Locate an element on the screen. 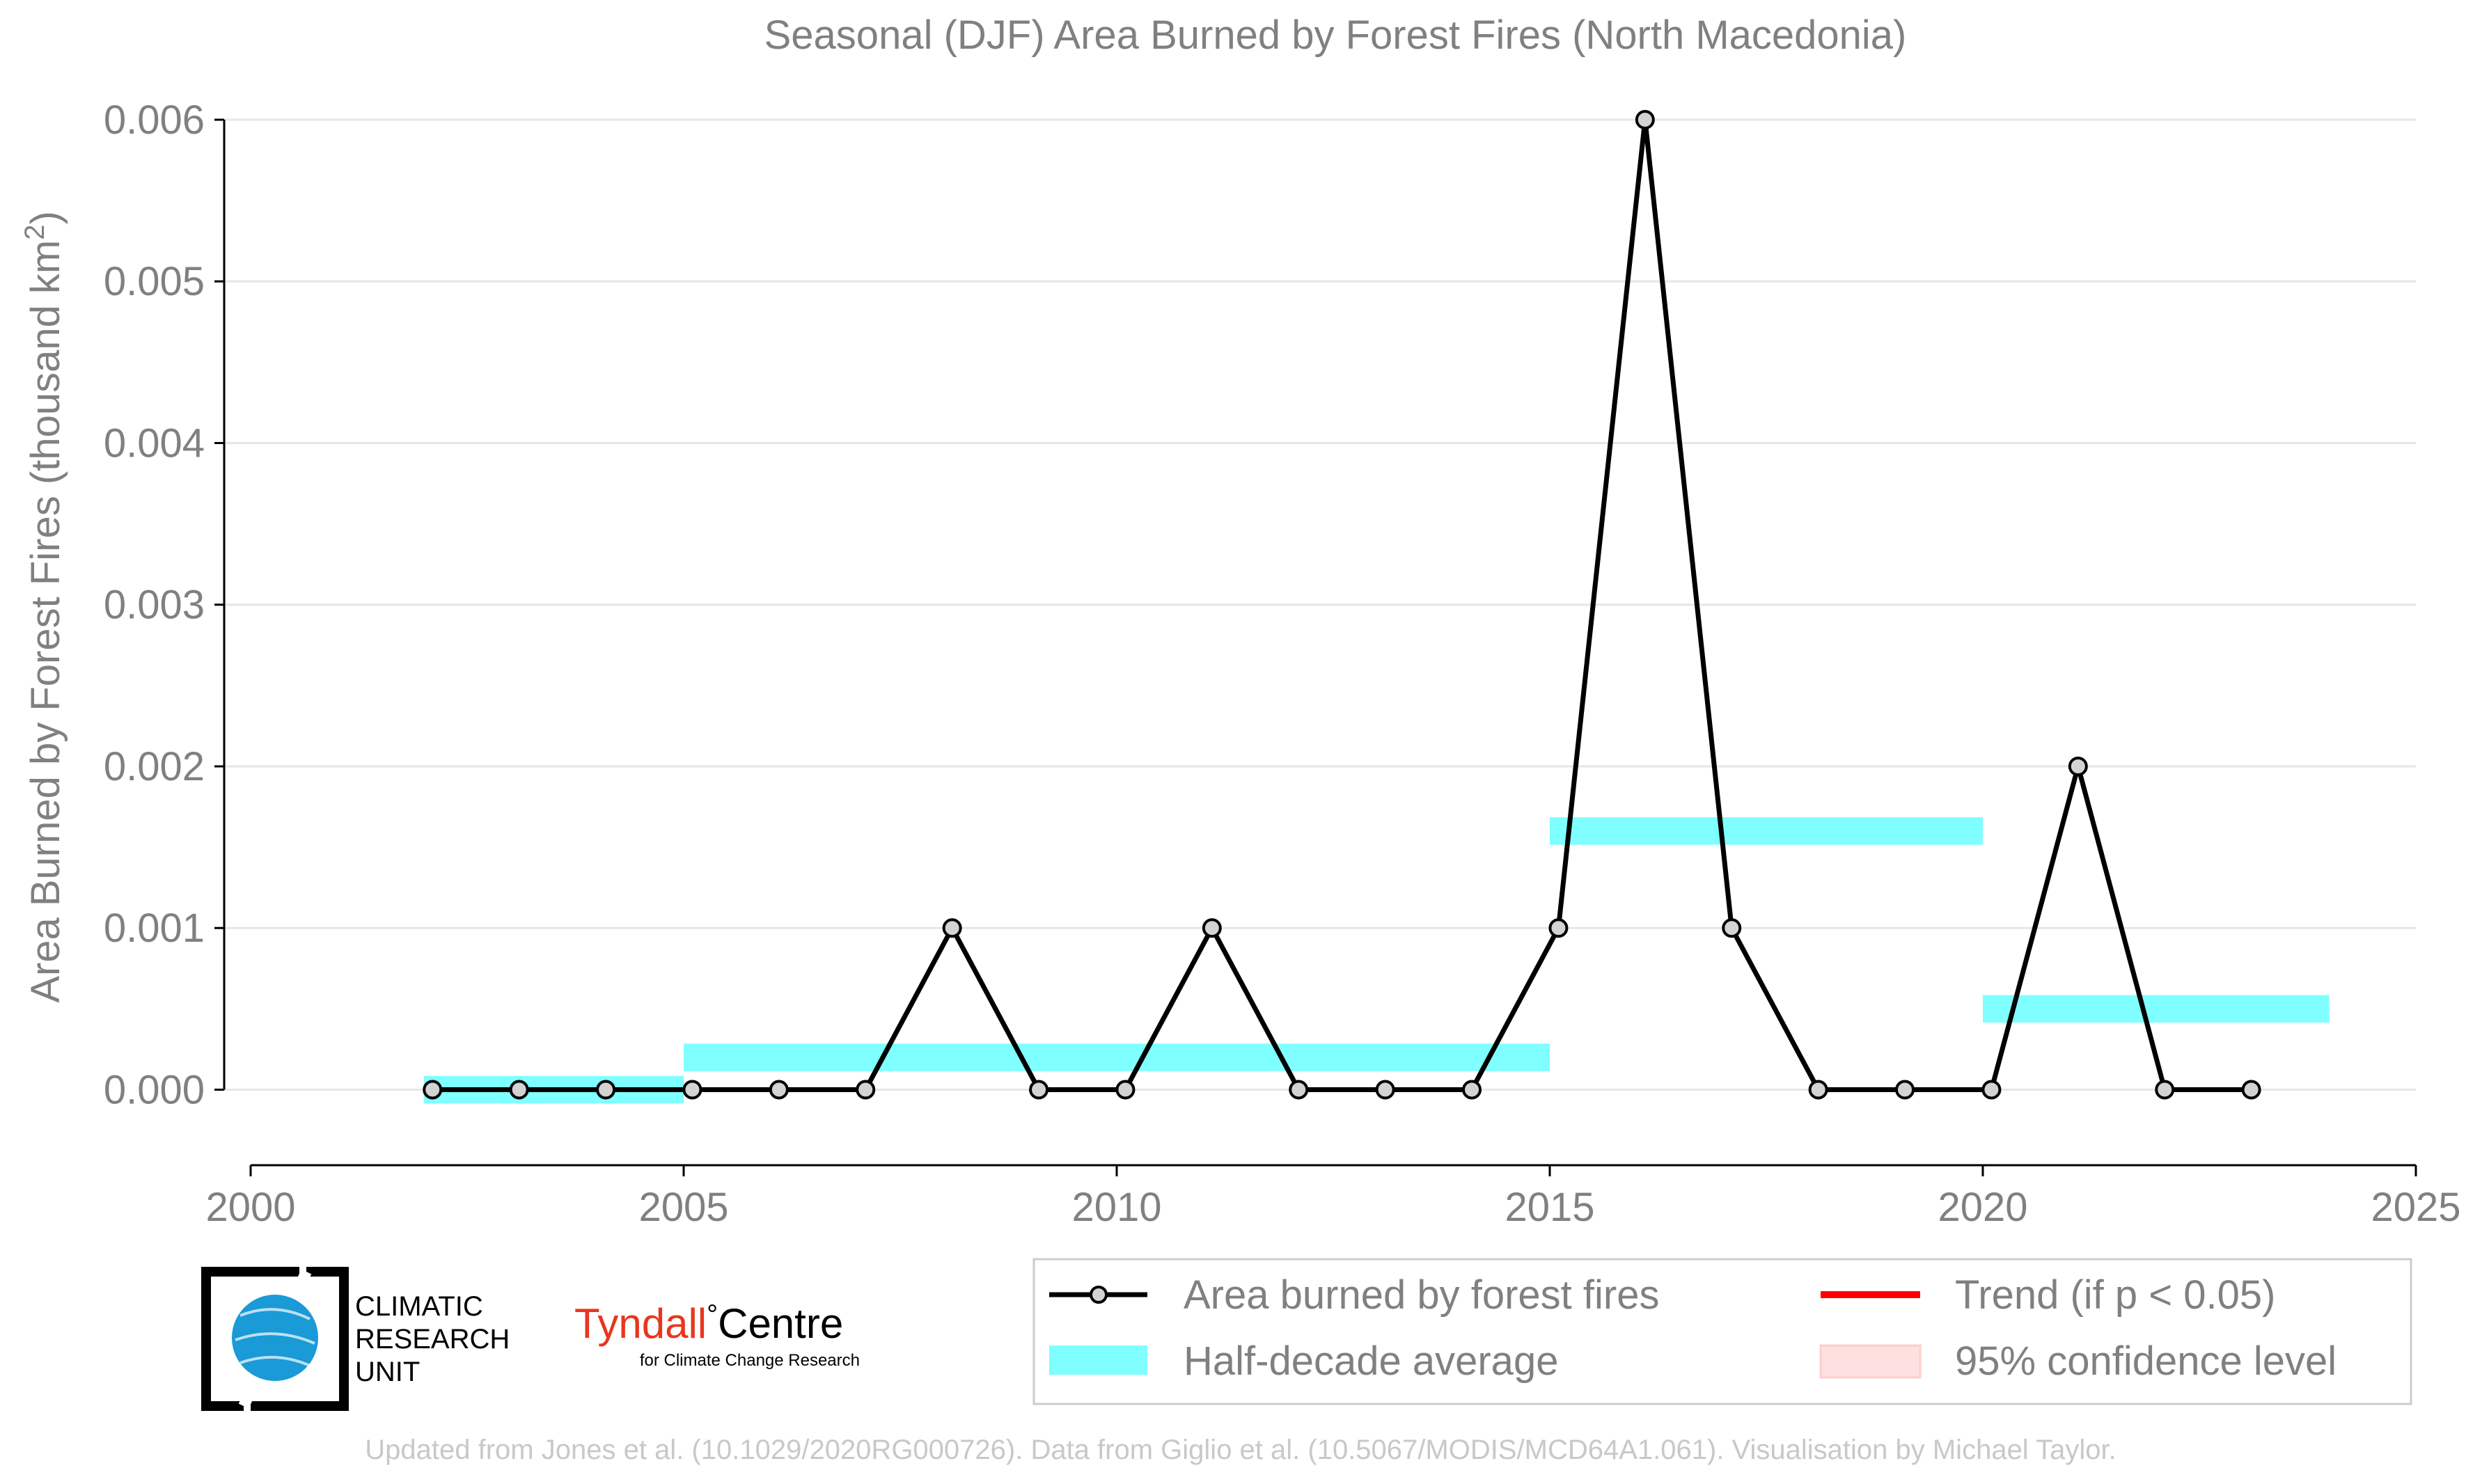  cru-globe-lines is located at coordinates (275, 1337).